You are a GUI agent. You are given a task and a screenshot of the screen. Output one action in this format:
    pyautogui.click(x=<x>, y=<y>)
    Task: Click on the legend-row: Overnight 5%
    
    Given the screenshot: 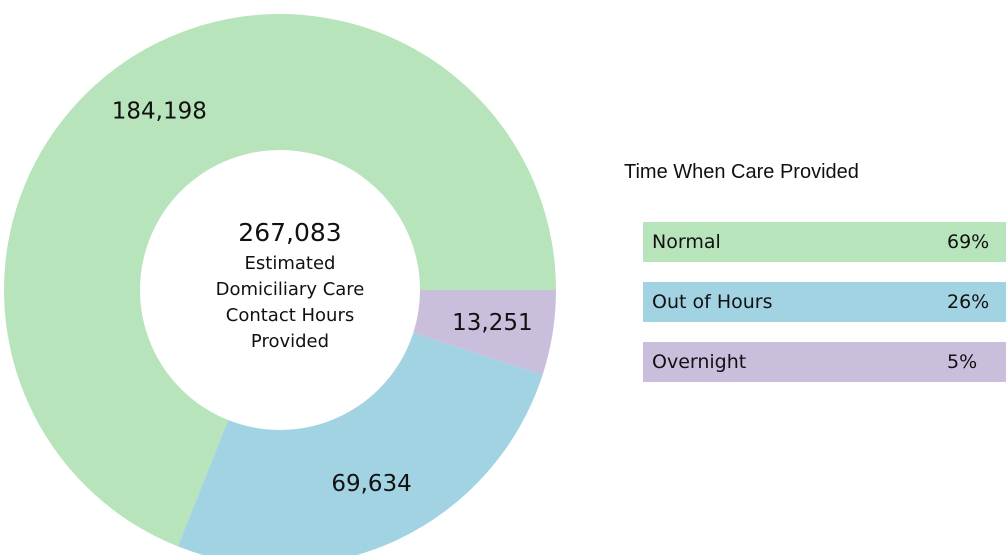 What is the action you would take?
    pyautogui.click(x=824, y=362)
    